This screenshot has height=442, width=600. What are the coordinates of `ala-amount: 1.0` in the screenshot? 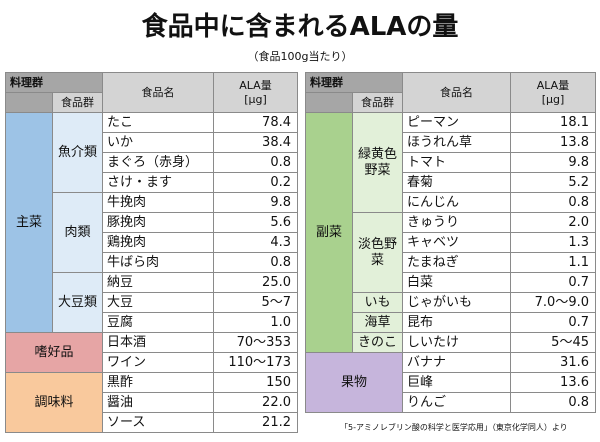 It's located at (255, 322).